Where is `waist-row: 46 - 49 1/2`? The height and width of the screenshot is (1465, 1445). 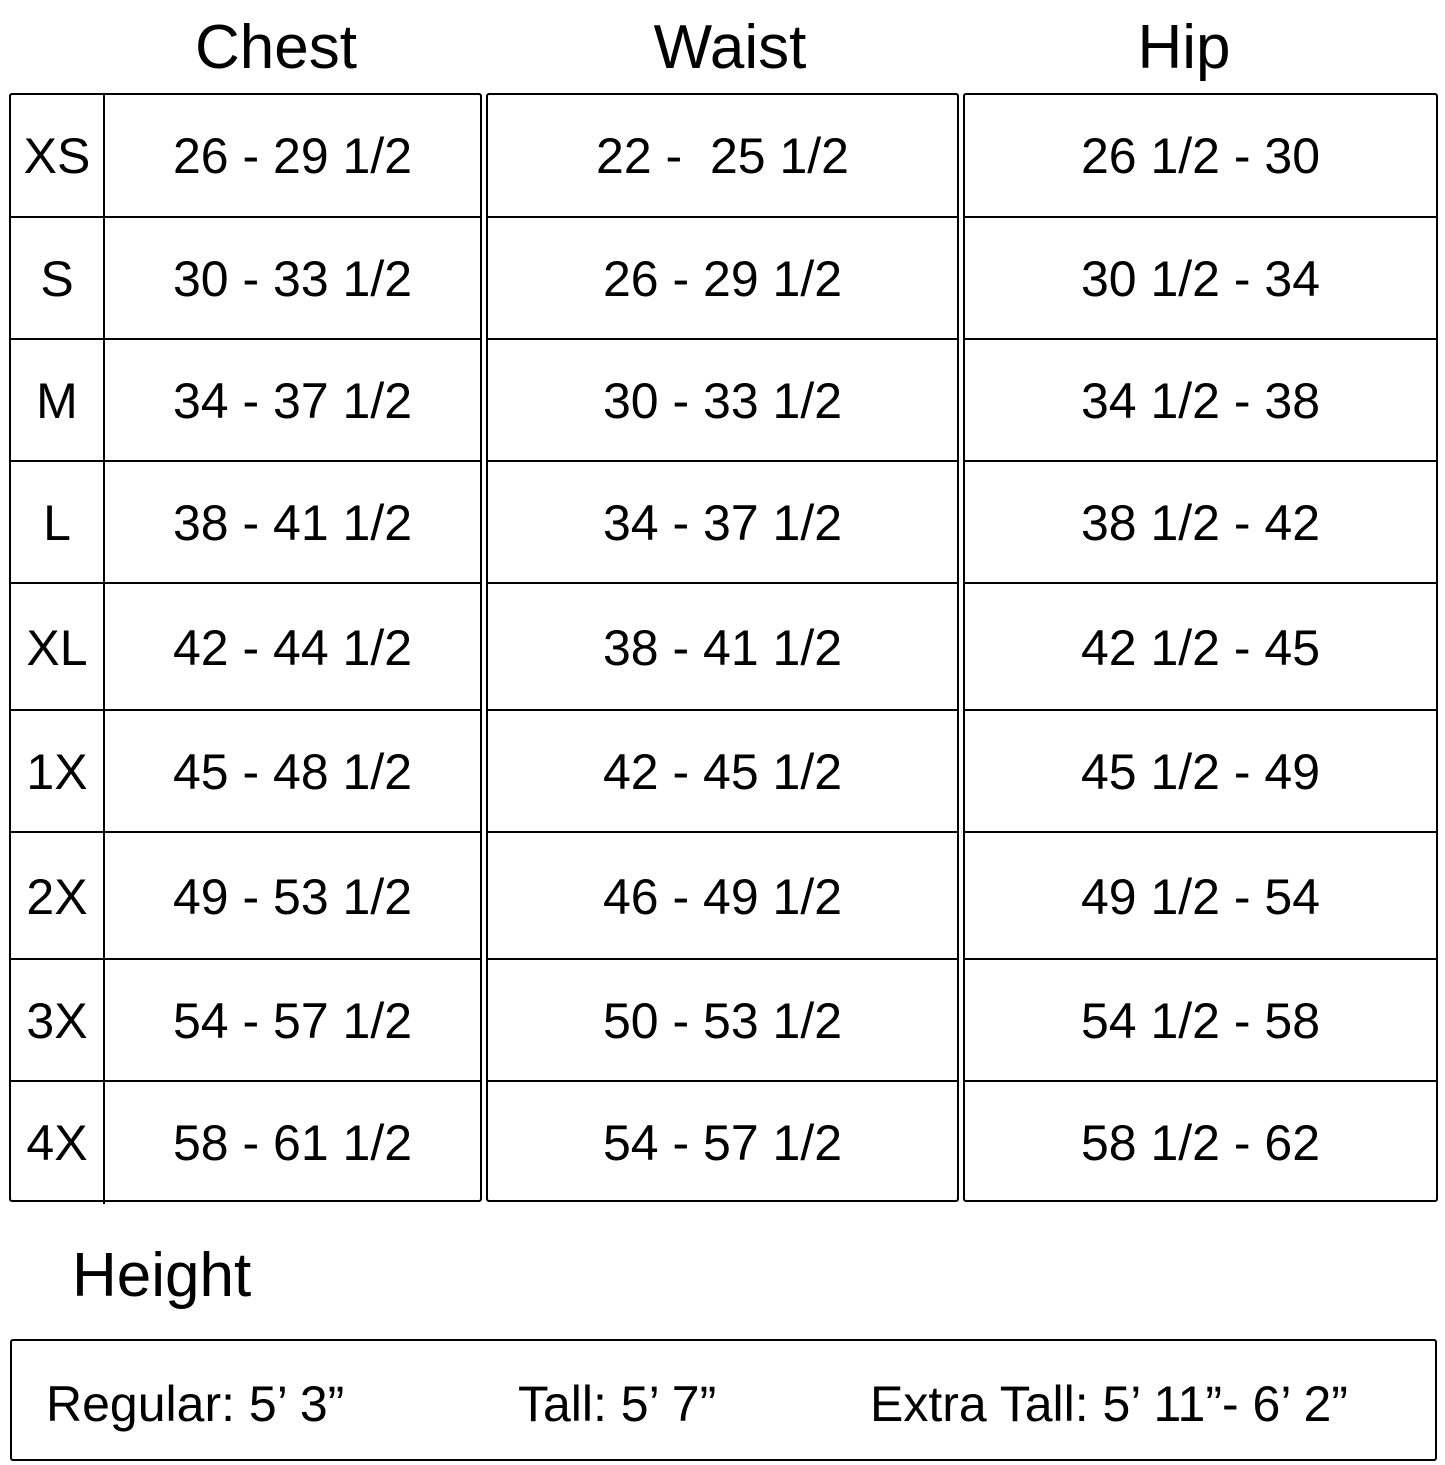 waist-row: 46 - 49 1/2 is located at coordinates (722, 895).